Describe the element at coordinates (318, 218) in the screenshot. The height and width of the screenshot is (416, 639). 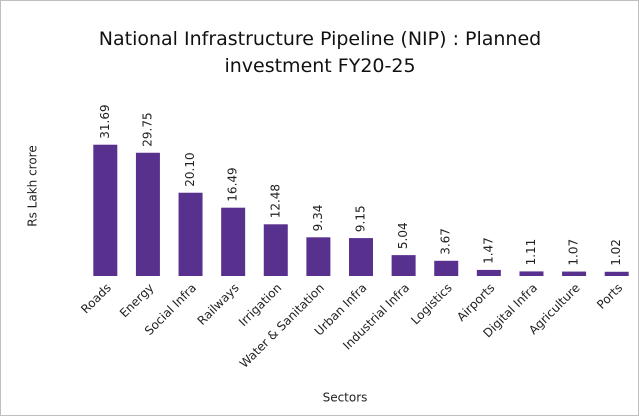
I see `value-label: 9.34` at that location.